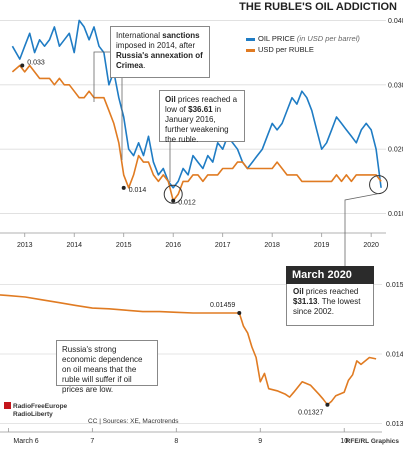 This screenshot has height=450, width=403. I want to click on bottom-data-label-1: 0.01327, so click(310, 413).